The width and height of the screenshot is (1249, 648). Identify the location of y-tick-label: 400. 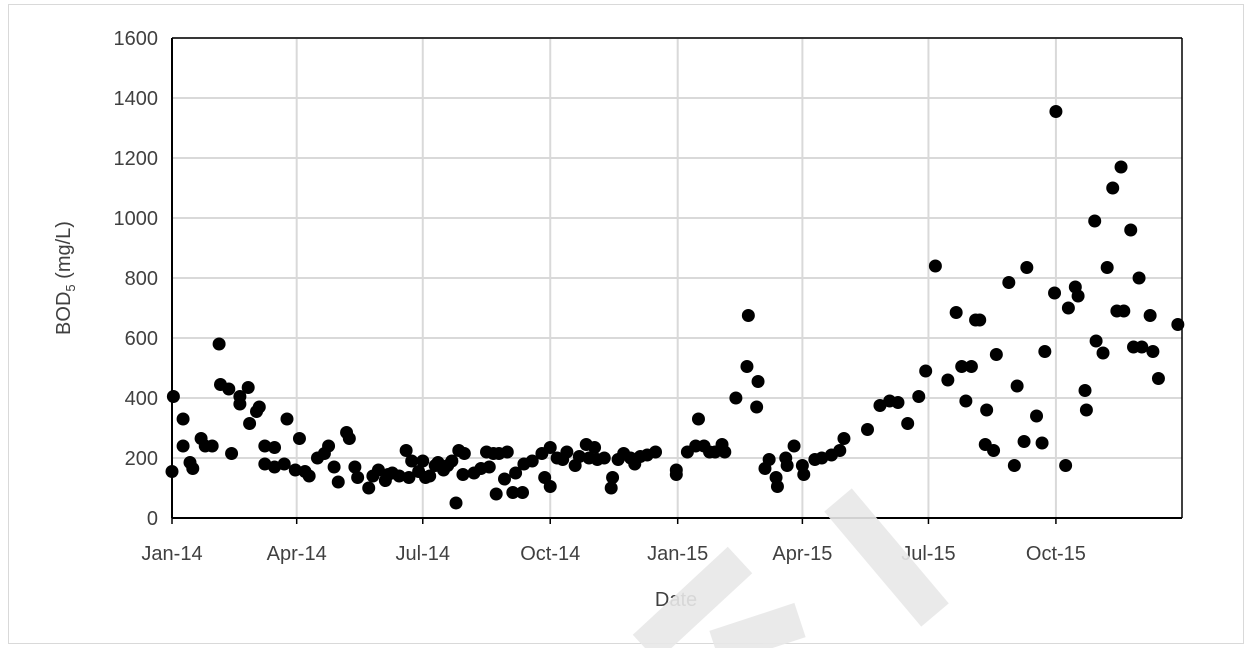
(141, 399).